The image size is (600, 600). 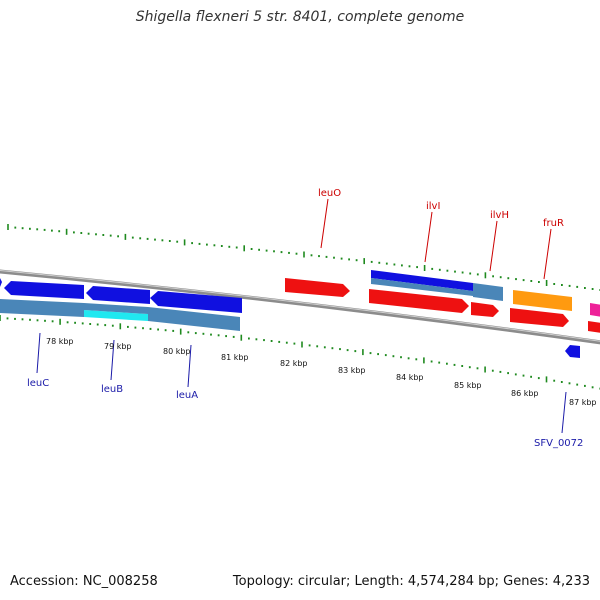 What do you see at coordinates (419, 301) in the screenshot?
I see `ilvI-arrow` at bounding box center [419, 301].